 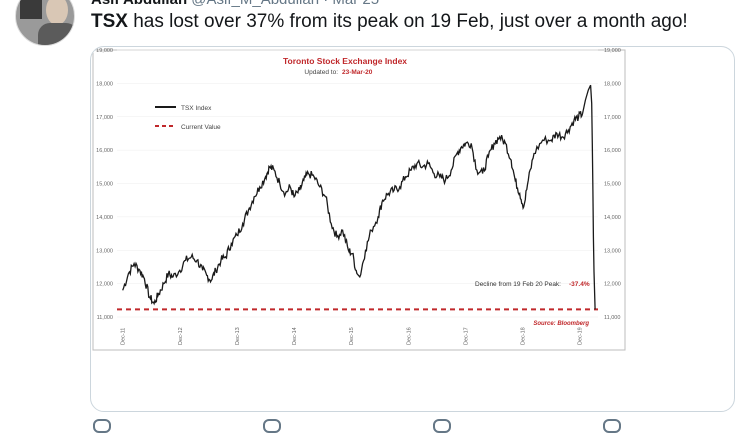 What do you see at coordinates (612, 318) in the screenshot?
I see `y-tick-right: 11,000` at bounding box center [612, 318].